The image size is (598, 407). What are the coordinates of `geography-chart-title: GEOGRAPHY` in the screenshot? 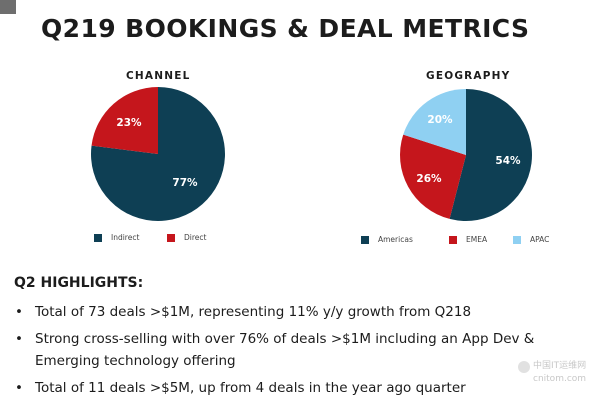 It's located at (468, 76).